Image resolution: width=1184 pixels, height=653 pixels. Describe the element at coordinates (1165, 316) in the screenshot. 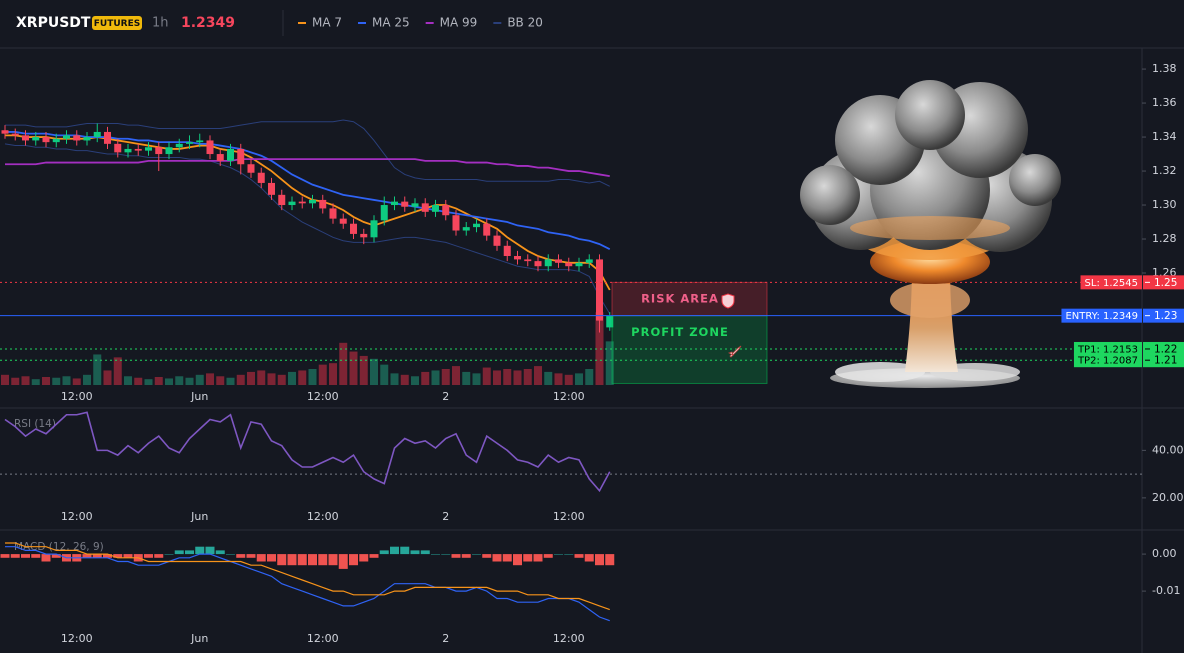

I see `axis-price-label: 1.23` at that location.